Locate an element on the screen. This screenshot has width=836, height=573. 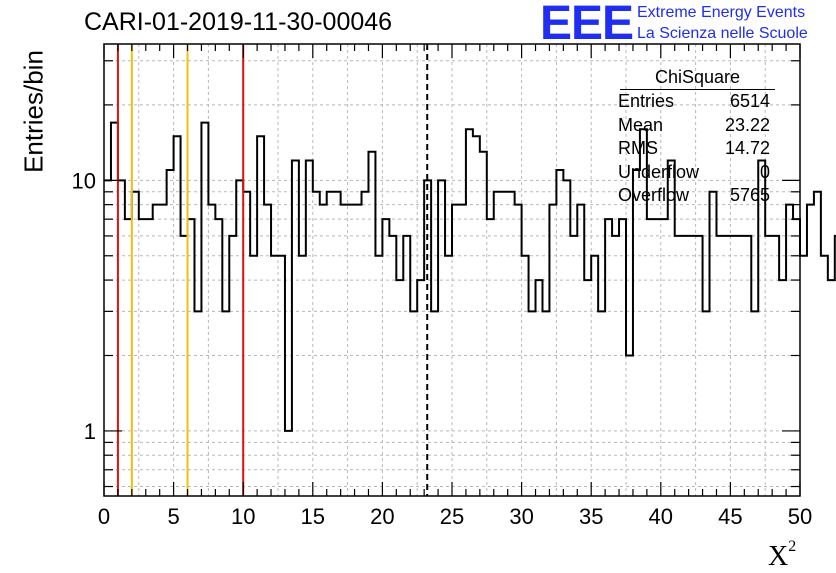
y-axis-label: Entries/bin is located at coordinates (33, 111).